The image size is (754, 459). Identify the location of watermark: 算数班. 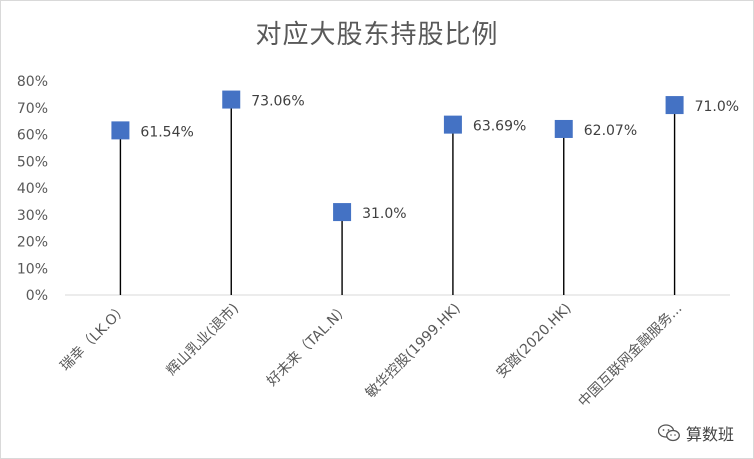
(695, 433).